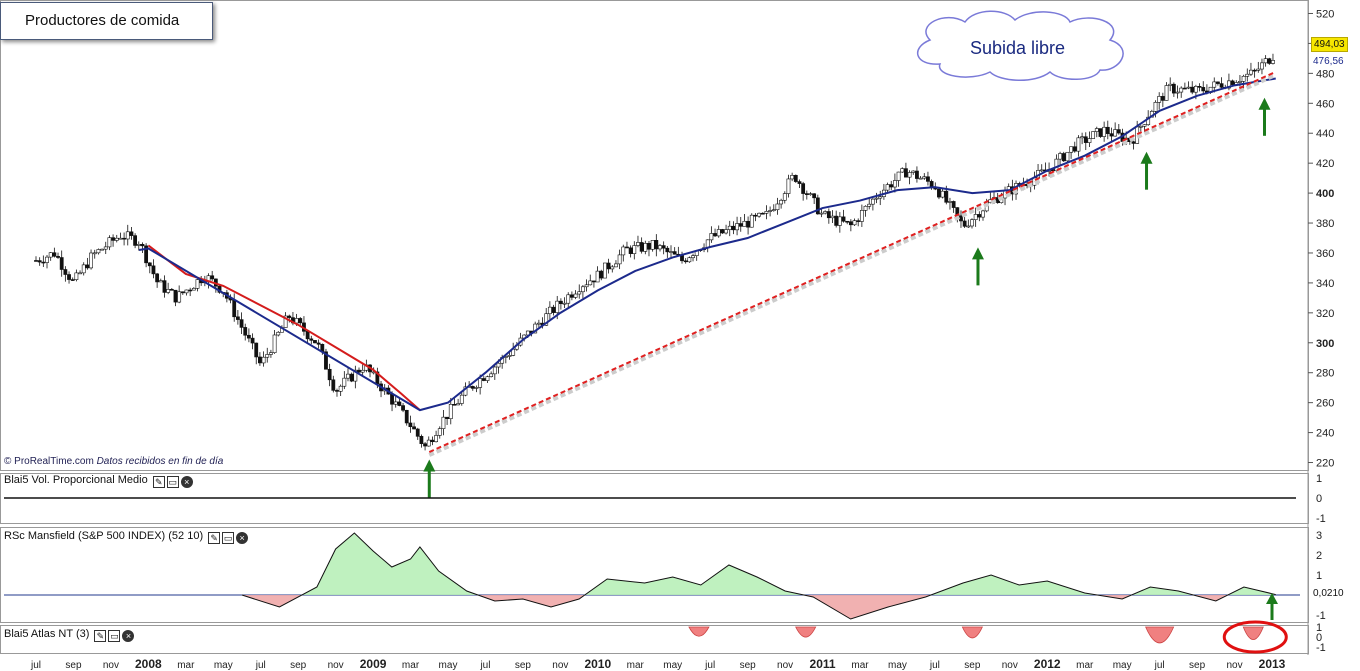 The height and width of the screenshot is (671, 1360). What do you see at coordinates (1272, 598) in the screenshot?
I see `green-arrow-head` at bounding box center [1272, 598].